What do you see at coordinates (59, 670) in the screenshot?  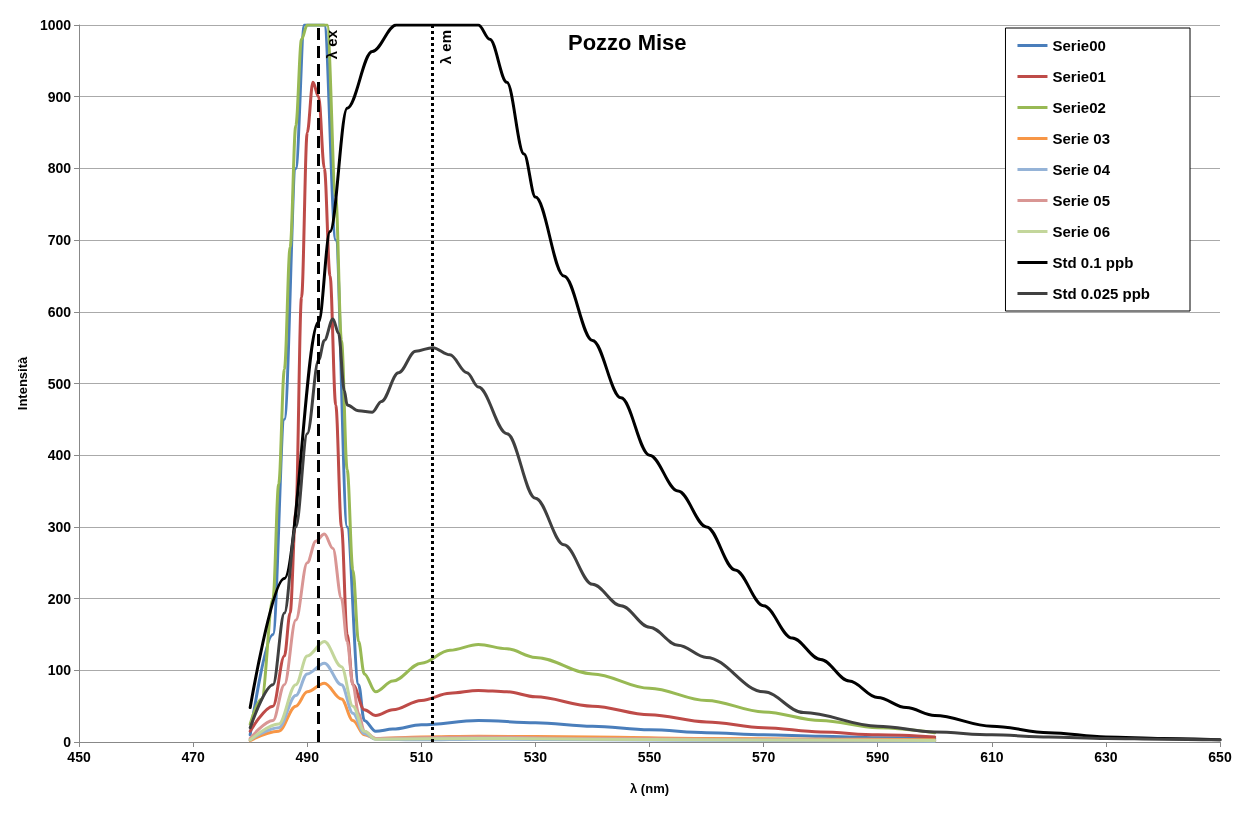 I see `y-tick-label: 100` at bounding box center [59, 670].